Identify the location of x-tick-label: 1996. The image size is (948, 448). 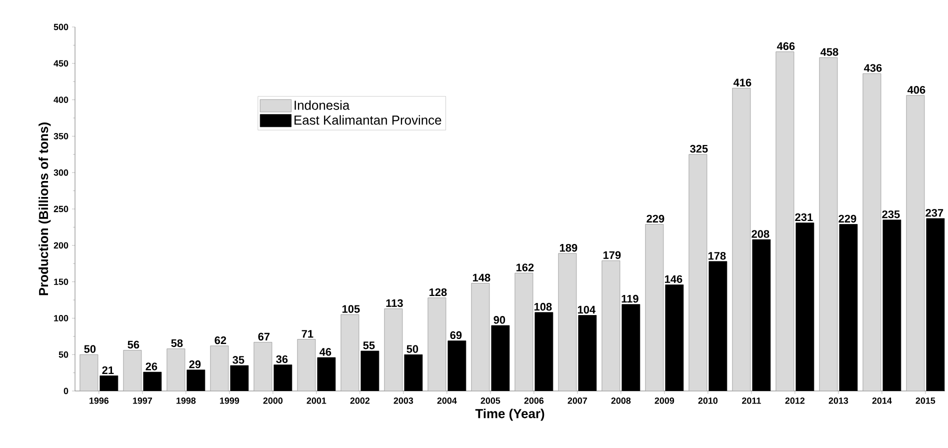
(99, 401).